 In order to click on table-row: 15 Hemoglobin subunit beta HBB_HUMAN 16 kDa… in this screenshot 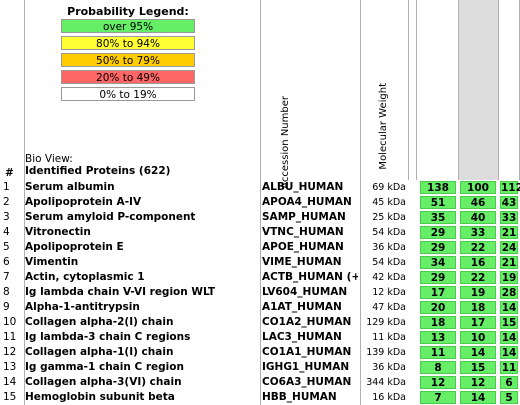, I will do `click(260, 397)`.